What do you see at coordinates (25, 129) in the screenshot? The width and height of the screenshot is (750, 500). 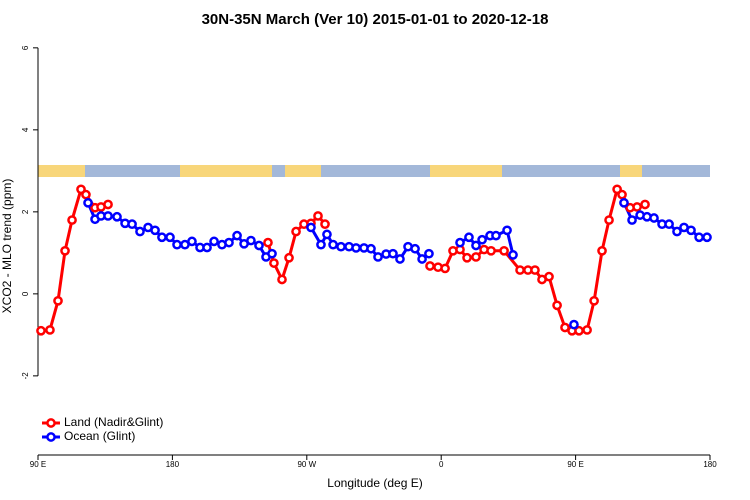 I see `y-tick-label: 4` at bounding box center [25, 129].